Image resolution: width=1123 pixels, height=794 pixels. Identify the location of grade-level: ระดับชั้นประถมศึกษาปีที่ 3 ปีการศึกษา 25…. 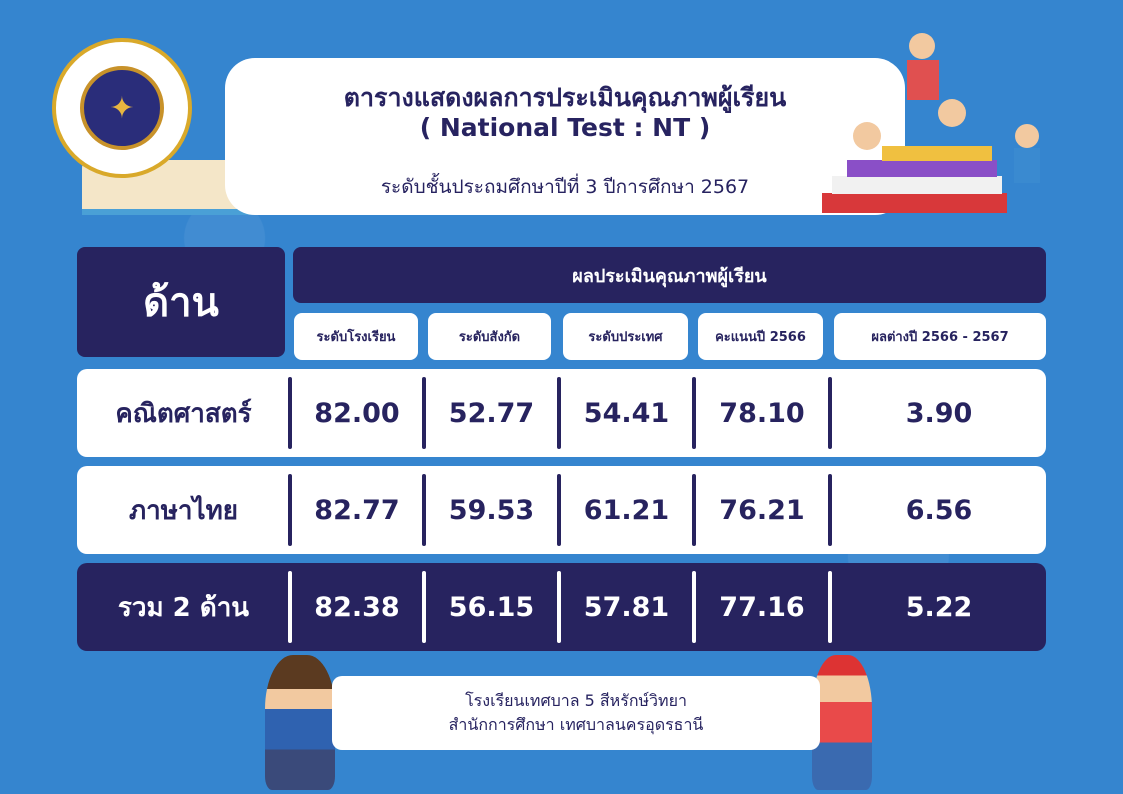
(565, 187).